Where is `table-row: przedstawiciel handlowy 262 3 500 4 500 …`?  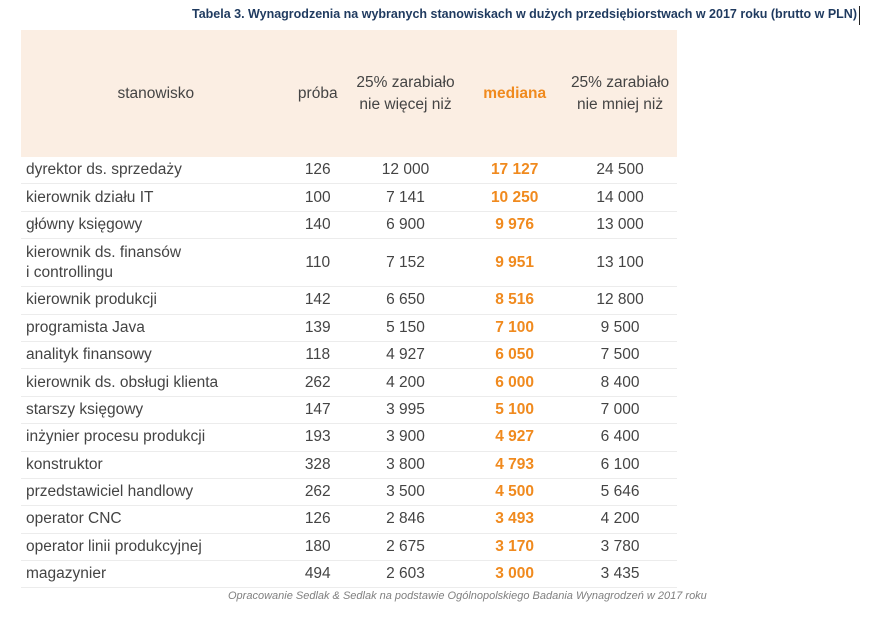 table-row: przedstawiciel handlowy 262 3 500 4 500 … is located at coordinates (349, 492).